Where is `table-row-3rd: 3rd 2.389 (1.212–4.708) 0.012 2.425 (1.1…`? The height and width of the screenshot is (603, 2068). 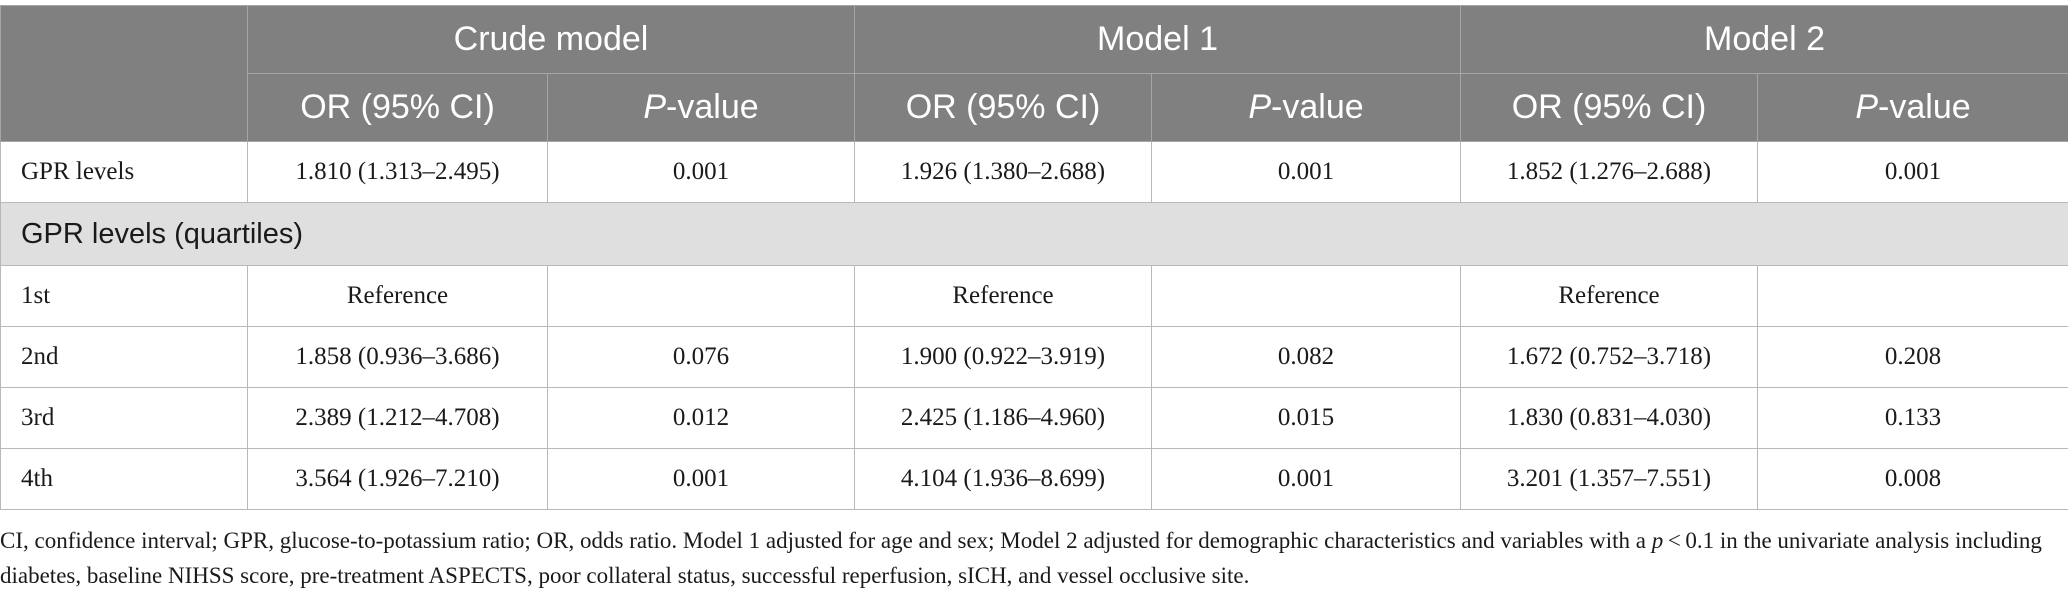 table-row-3rd: 3rd 2.389 (1.212–4.708) 0.012 2.425 (1.1… is located at coordinates (1034, 418).